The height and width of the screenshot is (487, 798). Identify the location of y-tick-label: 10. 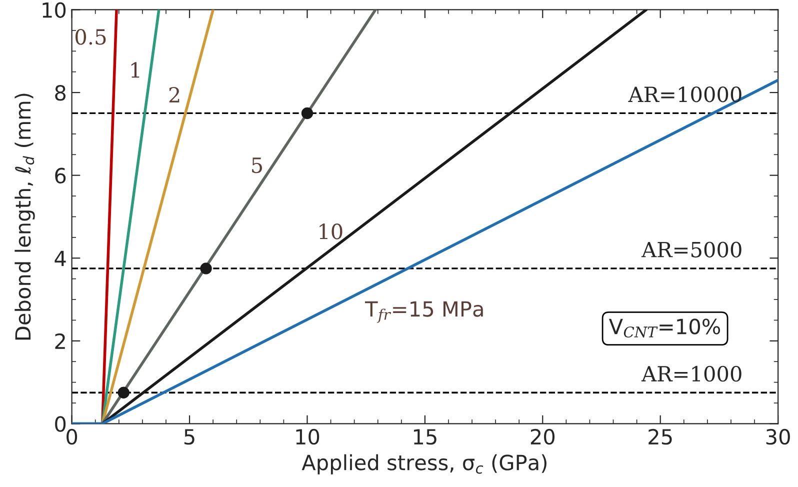
(54, 10).